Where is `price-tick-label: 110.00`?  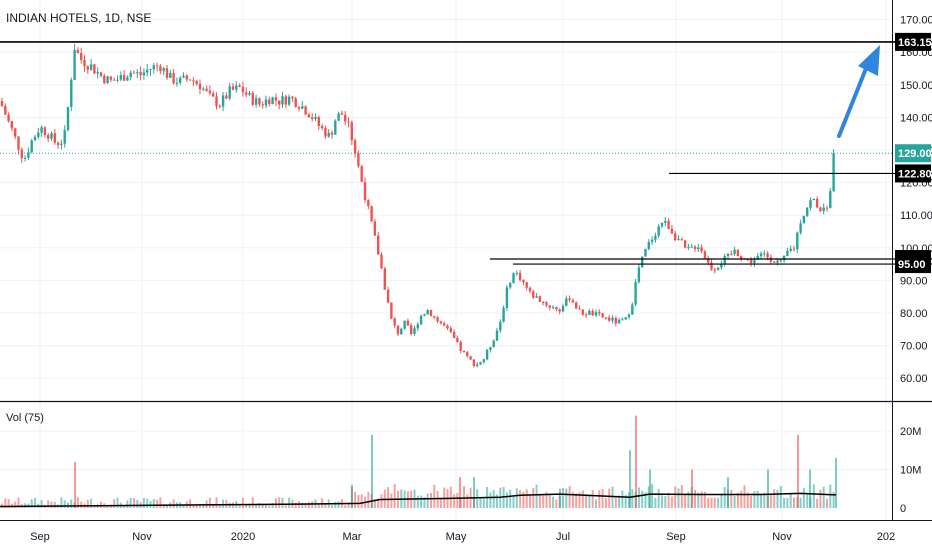 price-tick-label: 110.00 is located at coordinates (916, 216).